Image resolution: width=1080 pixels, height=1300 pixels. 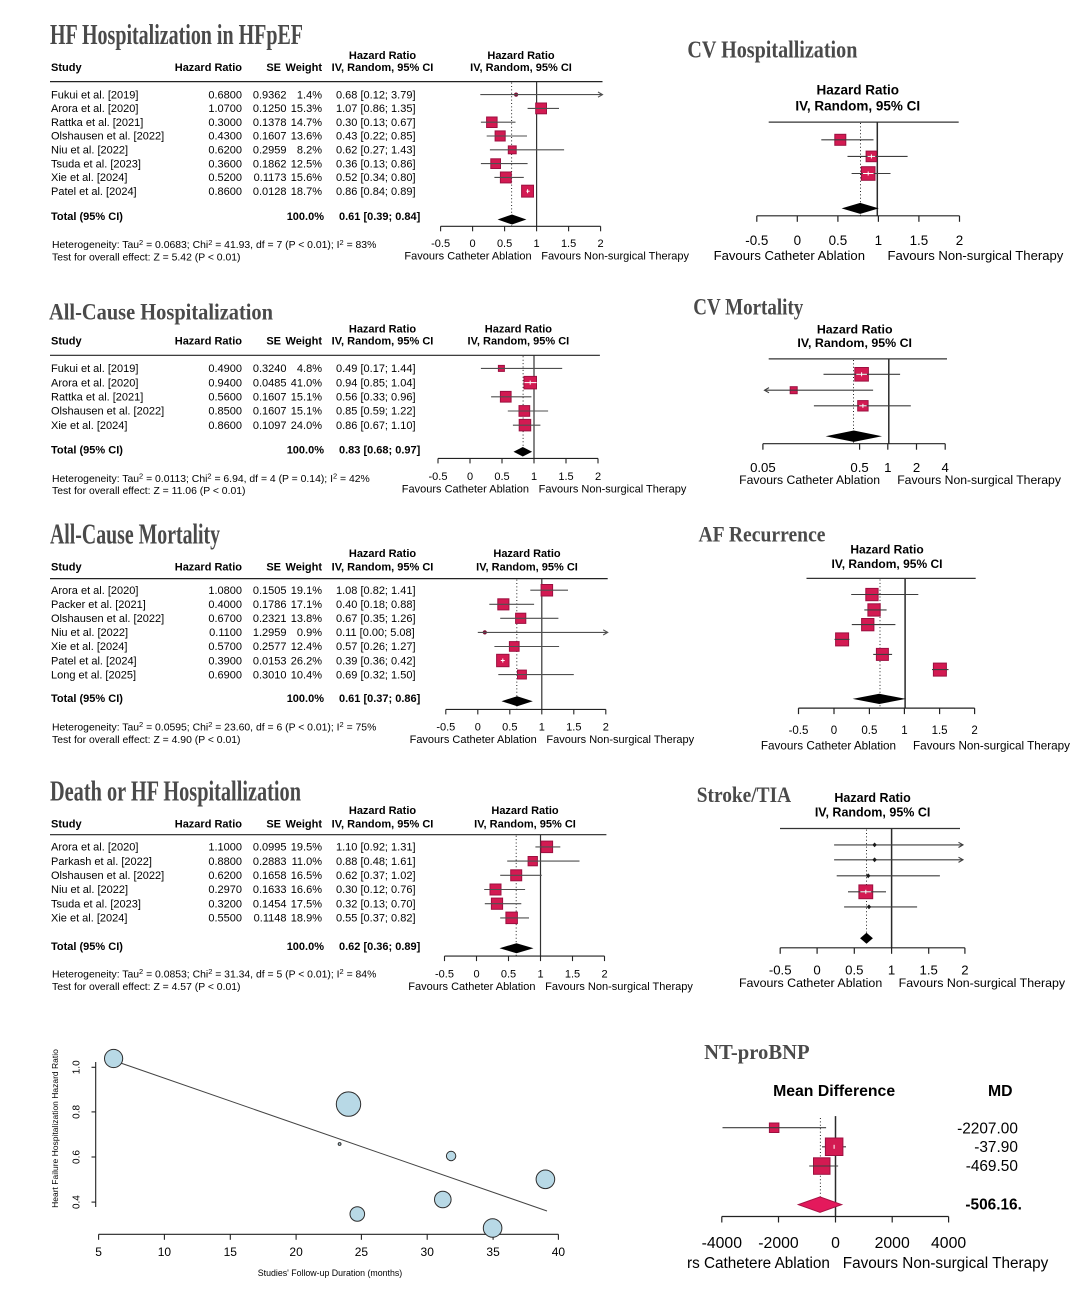 What do you see at coordinates (376, 426) in the screenshot?
I see `svg-text: 0.86 [0.67; 1.10]` at bounding box center [376, 426].